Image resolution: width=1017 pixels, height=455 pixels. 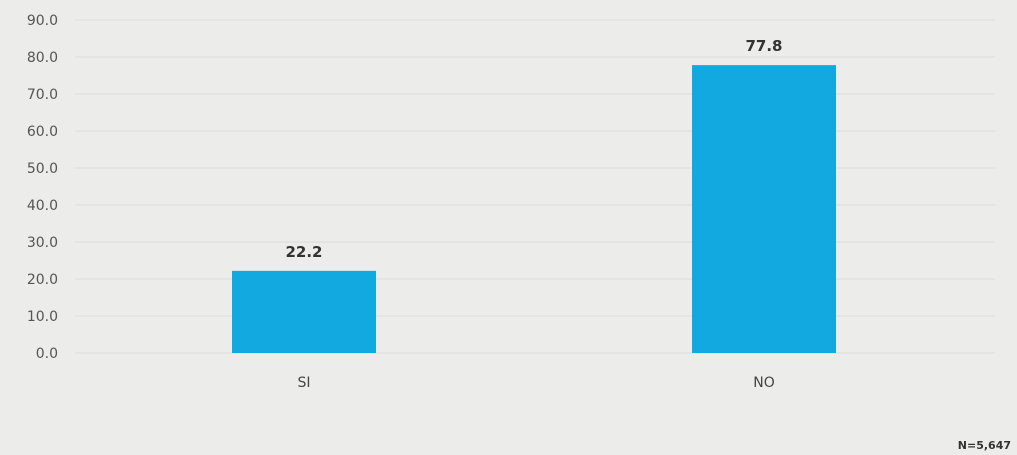 I want to click on x-axis-category-labels: SI NO, so click(x=535, y=383).